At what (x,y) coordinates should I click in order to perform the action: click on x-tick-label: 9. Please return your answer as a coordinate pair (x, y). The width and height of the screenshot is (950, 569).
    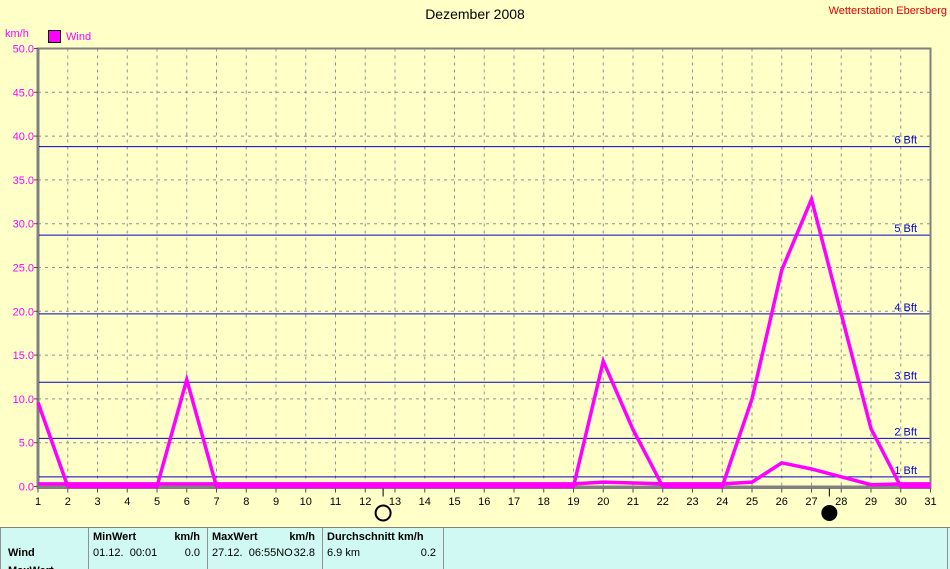
    Looking at the image, I should click on (276, 502).